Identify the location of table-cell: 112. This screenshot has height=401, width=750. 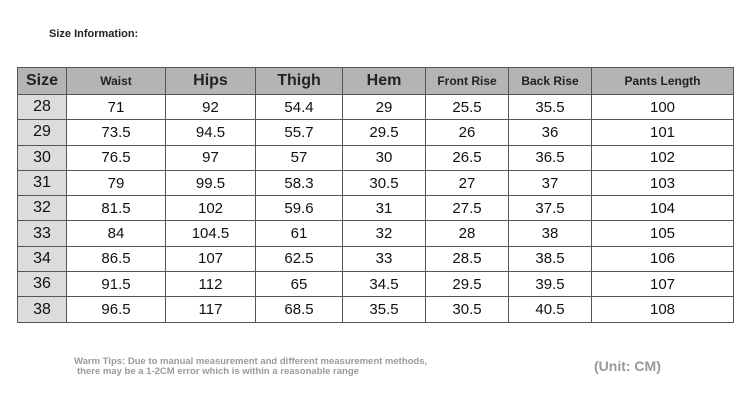
(210, 284).